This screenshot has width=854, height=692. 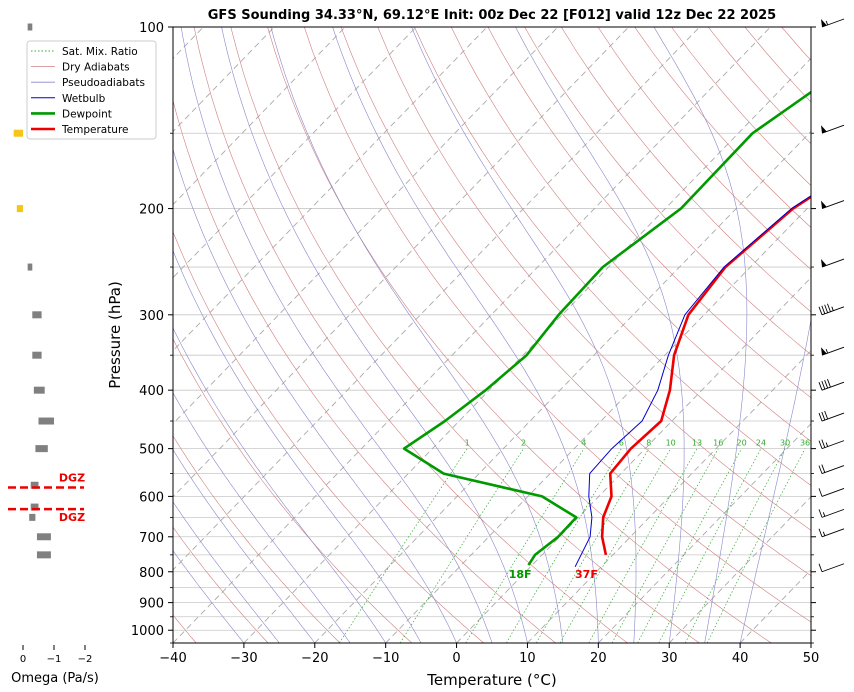 I want to click on omega-tick-label: 0, so click(x=23, y=659).